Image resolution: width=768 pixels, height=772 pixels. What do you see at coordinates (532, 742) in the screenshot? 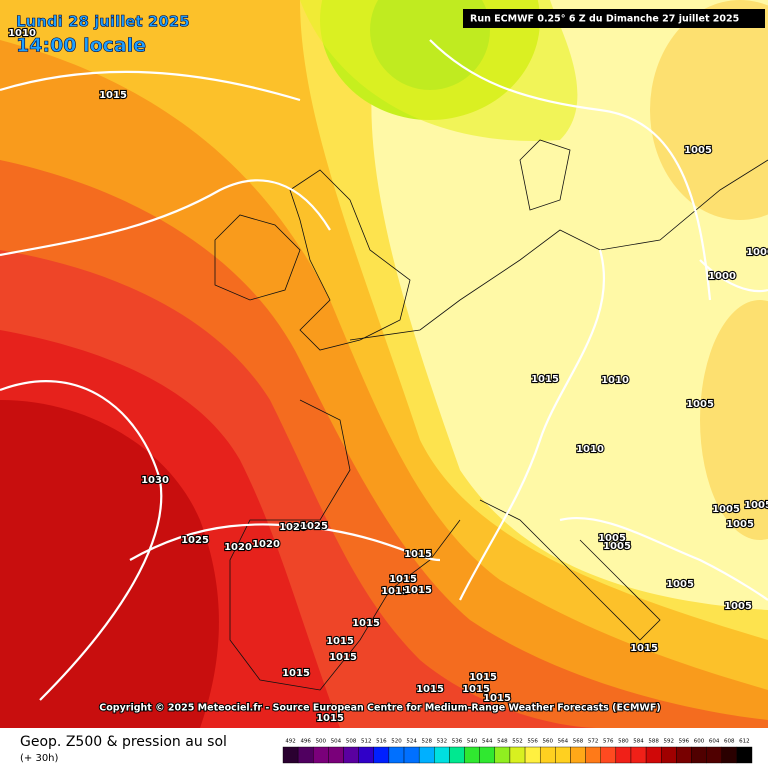
I see `legend-label: 556` at bounding box center [532, 742].